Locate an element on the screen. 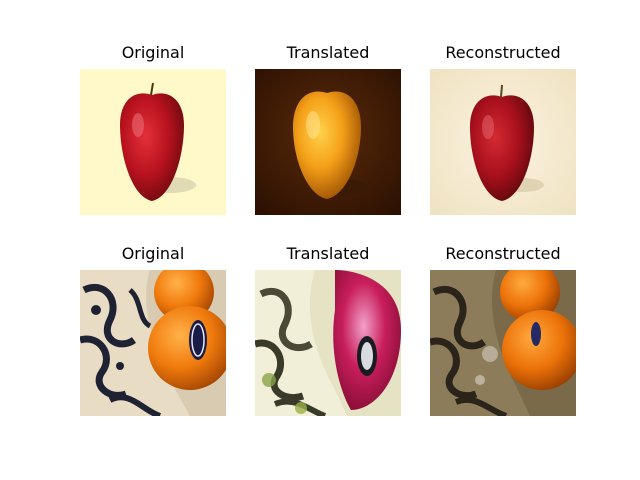  reconstructed-oranges-image is located at coordinates (503, 343).